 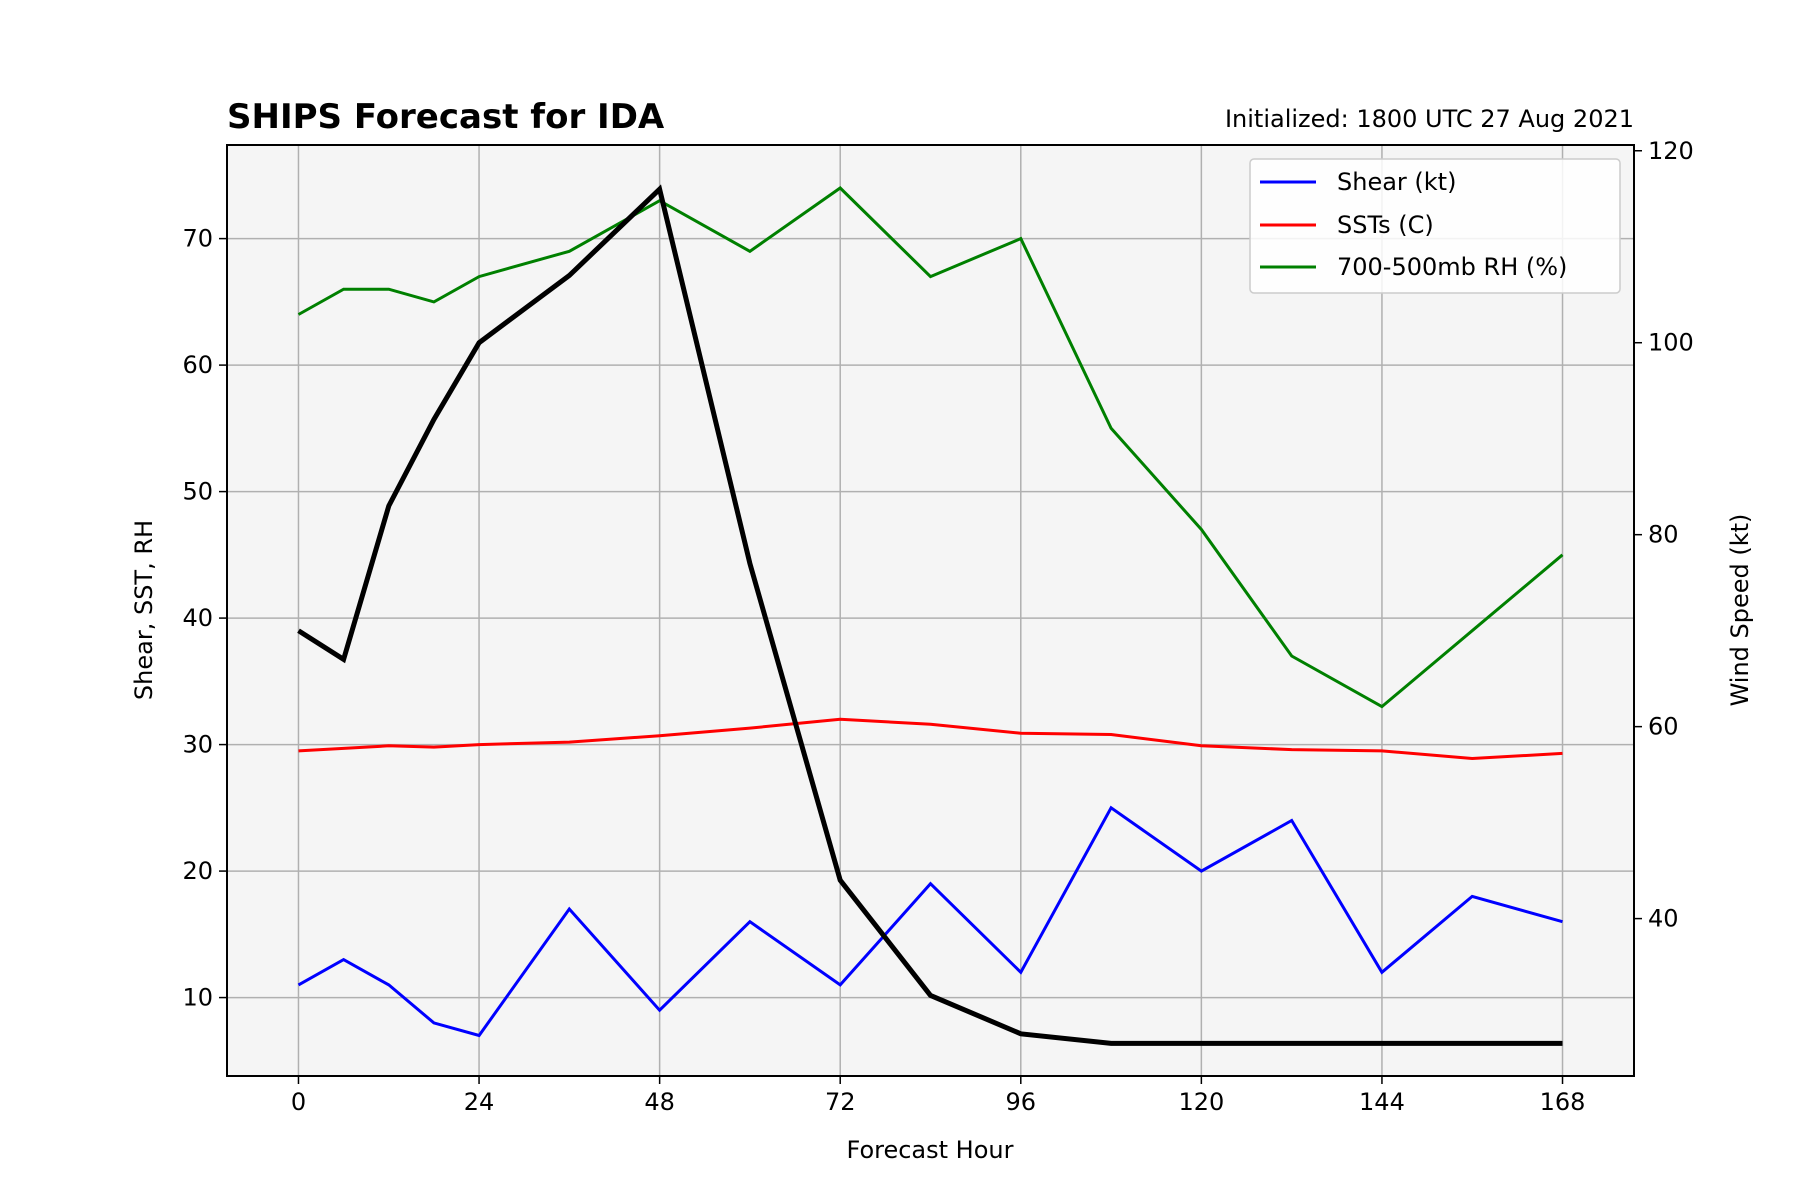 What do you see at coordinates (197, 365) in the screenshot?
I see `y-left-tick-label: 60` at bounding box center [197, 365].